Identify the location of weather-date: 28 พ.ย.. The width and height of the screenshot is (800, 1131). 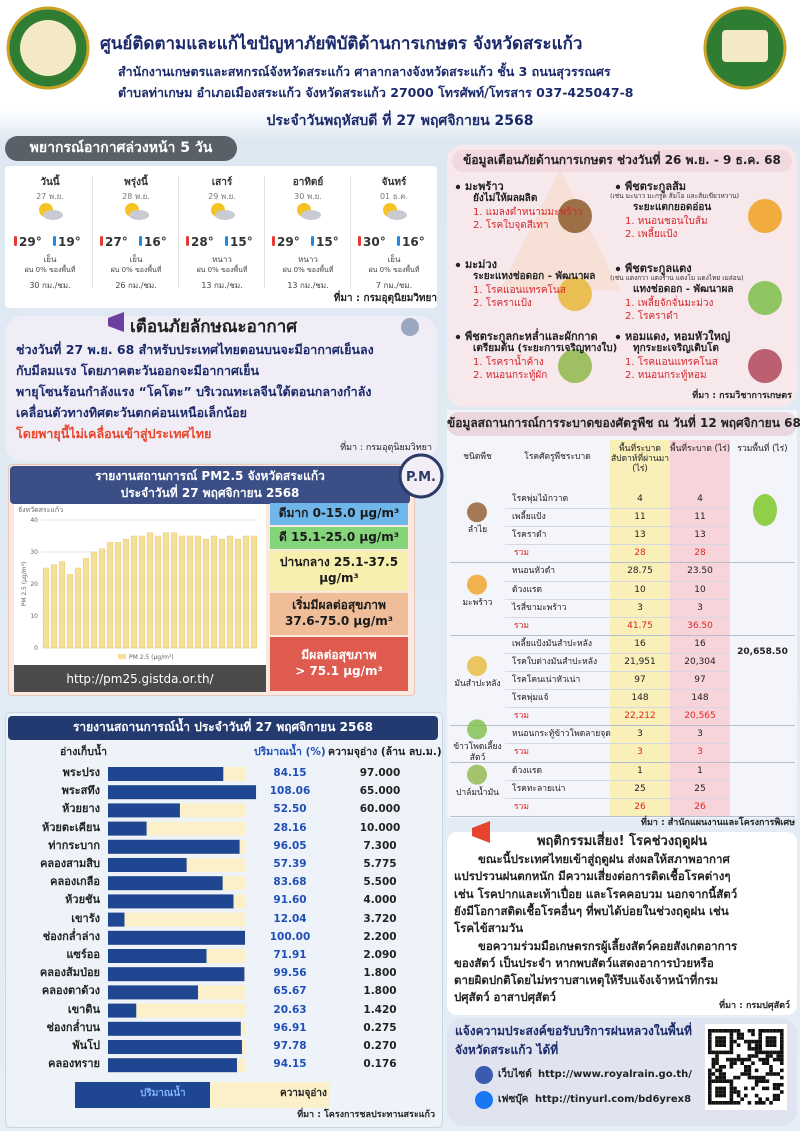
(136, 196).